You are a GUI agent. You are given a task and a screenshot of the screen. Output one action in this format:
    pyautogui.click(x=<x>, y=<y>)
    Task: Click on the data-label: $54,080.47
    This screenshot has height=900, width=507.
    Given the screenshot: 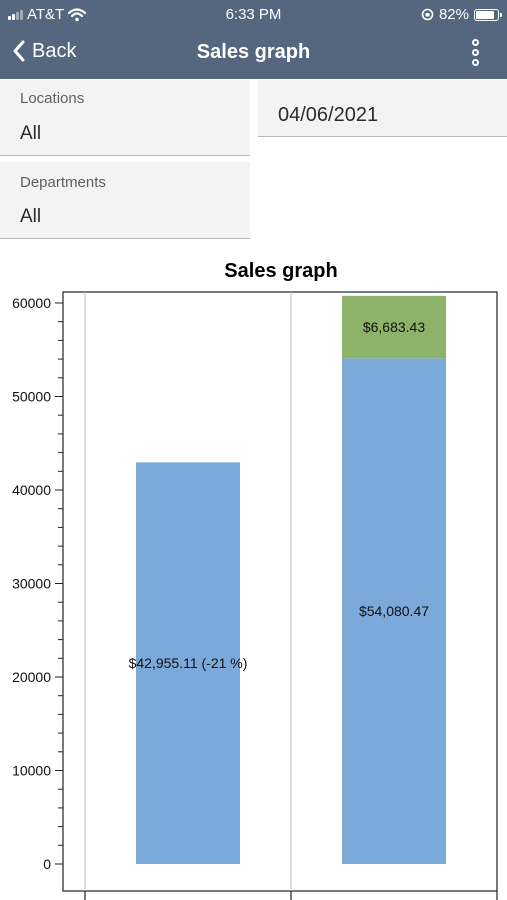 What is the action you would take?
    pyautogui.click(x=394, y=611)
    